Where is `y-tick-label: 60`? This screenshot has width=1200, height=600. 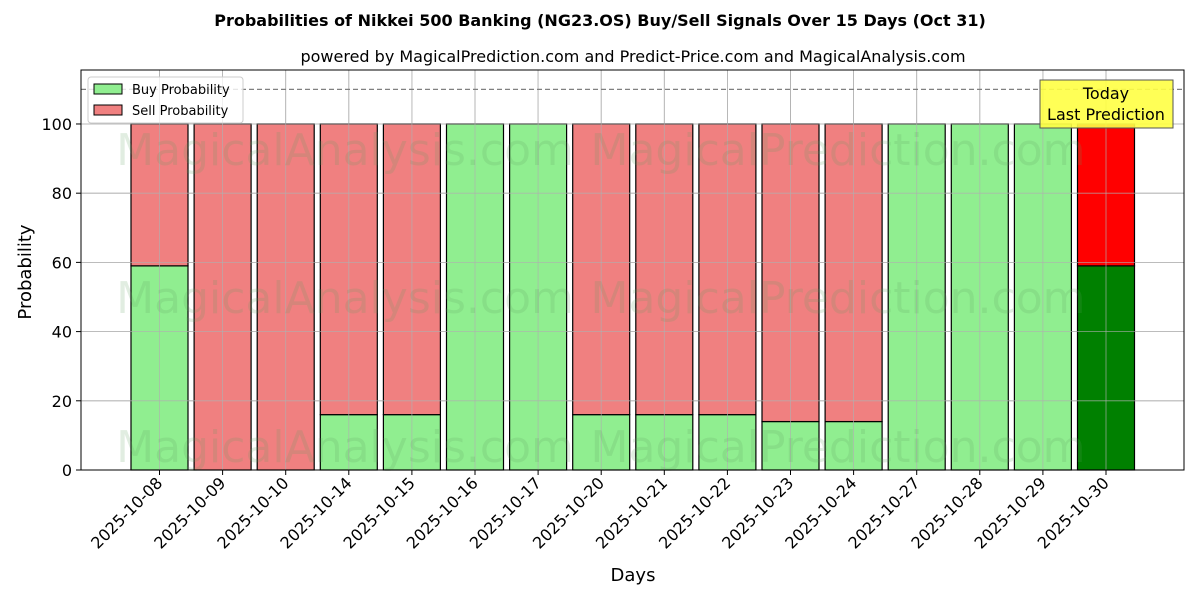
y-tick-label: 60 is located at coordinates (62, 262).